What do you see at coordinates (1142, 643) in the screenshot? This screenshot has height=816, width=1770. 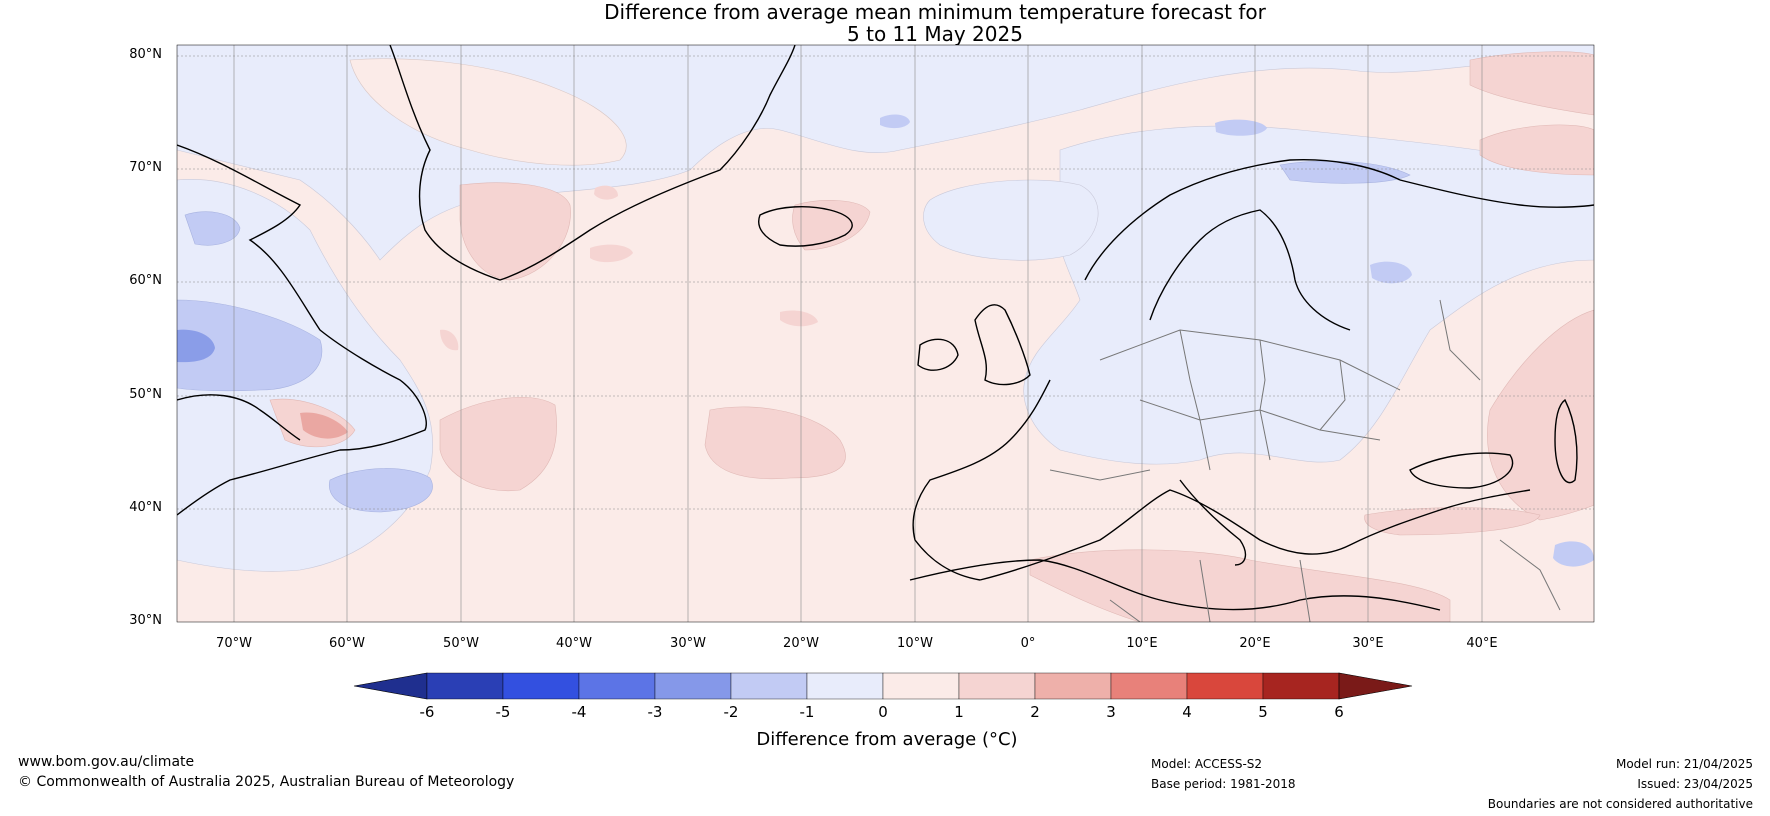 I see `lon-tick-10e: 10°E` at bounding box center [1142, 643].